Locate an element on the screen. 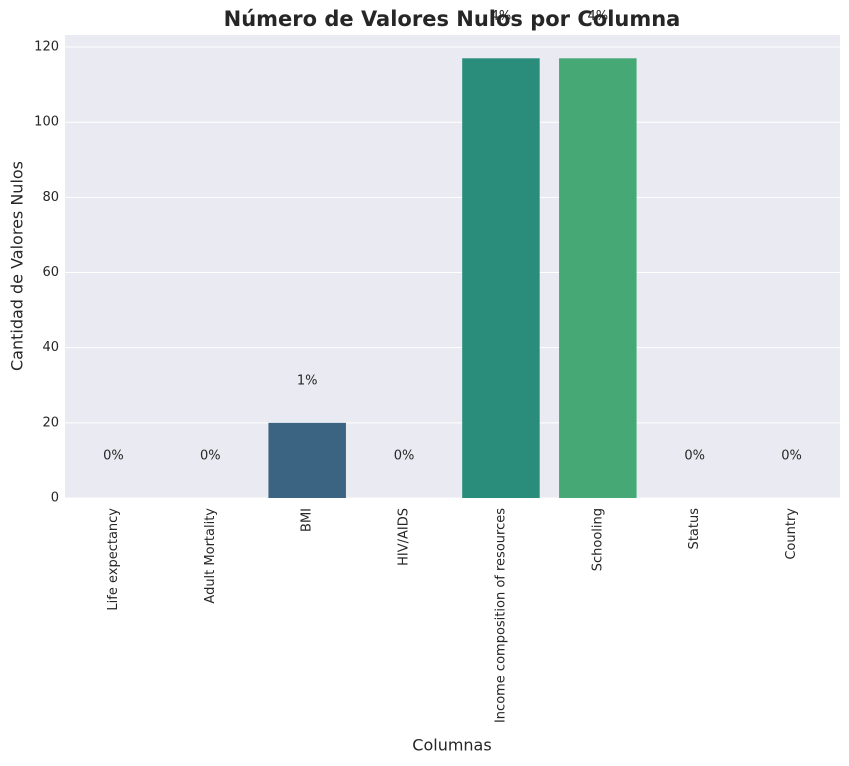 The height and width of the screenshot is (766, 849). x-tick-label: BMI is located at coordinates (307, 520).